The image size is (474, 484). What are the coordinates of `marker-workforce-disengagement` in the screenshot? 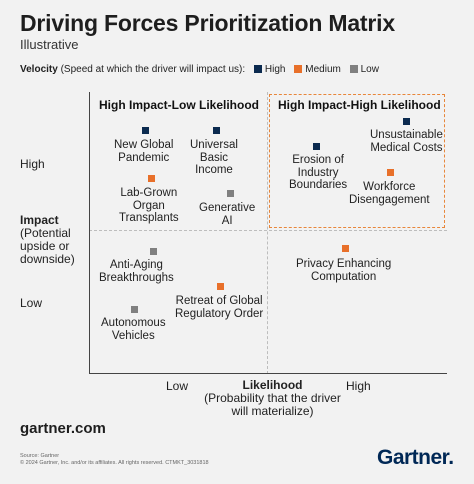 It's located at (390, 172).